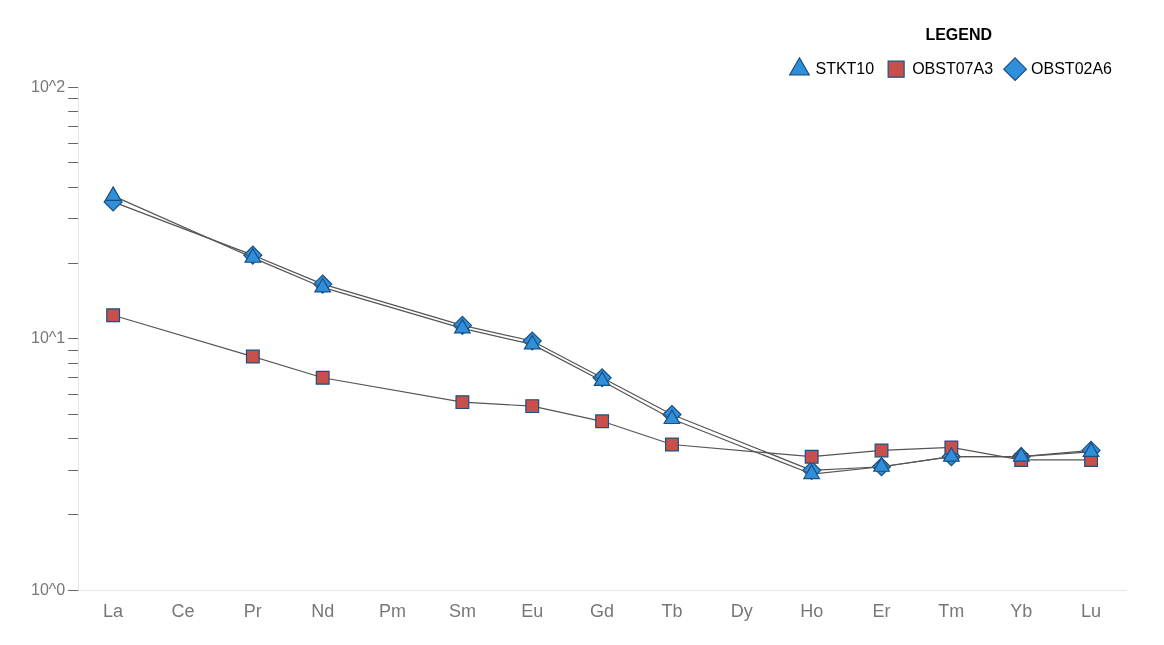 The height and width of the screenshot is (645, 1164). I want to click on x-tick-label: Sm, so click(462, 611).